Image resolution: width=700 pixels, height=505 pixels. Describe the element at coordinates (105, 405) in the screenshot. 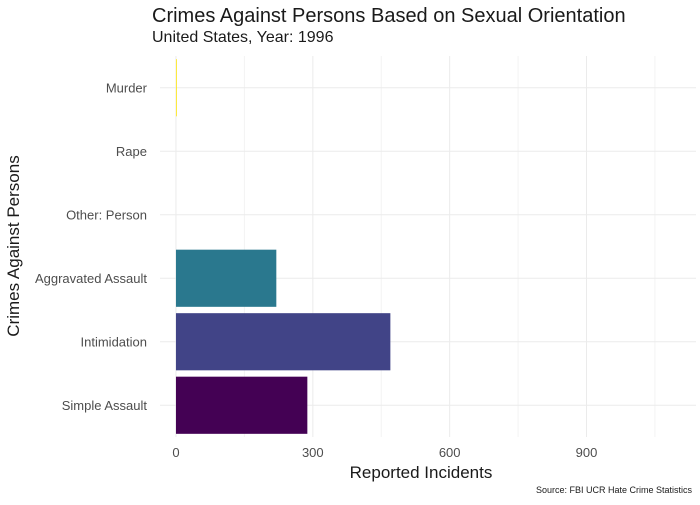

I see `y-tick-label: Simple Assault` at that location.